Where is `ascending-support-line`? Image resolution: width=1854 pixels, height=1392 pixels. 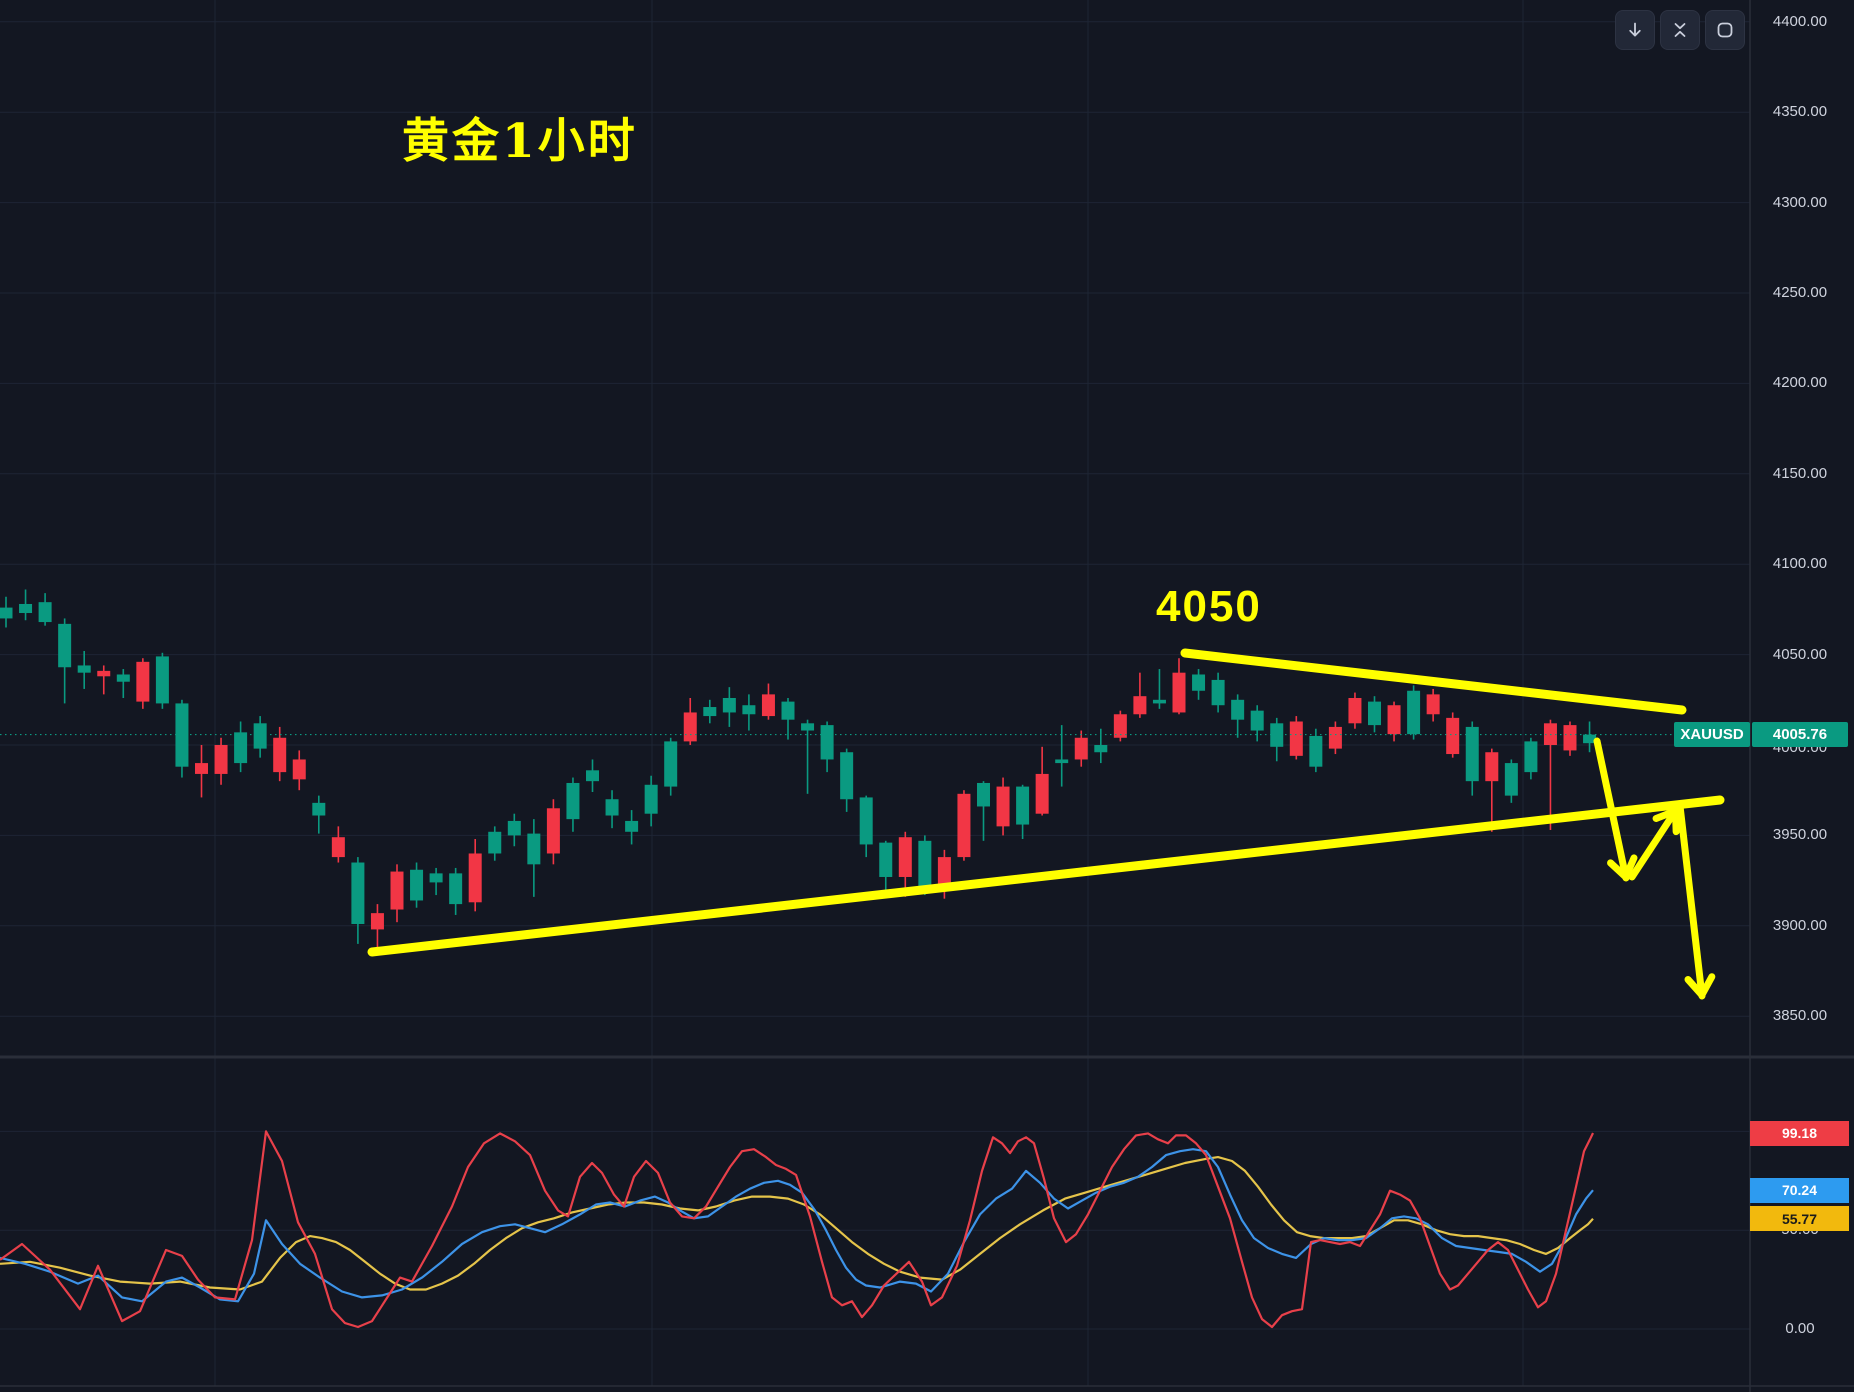
ascending-support-line is located at coordinates (1046, 876).